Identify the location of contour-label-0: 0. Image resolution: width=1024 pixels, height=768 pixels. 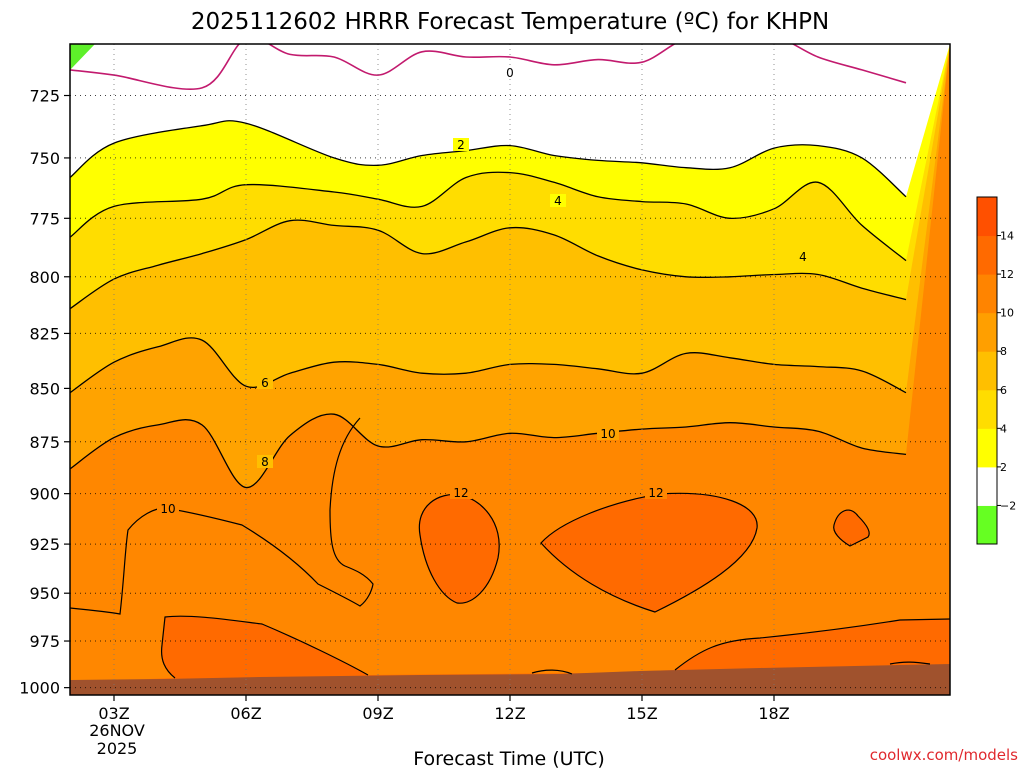
(510, 73).